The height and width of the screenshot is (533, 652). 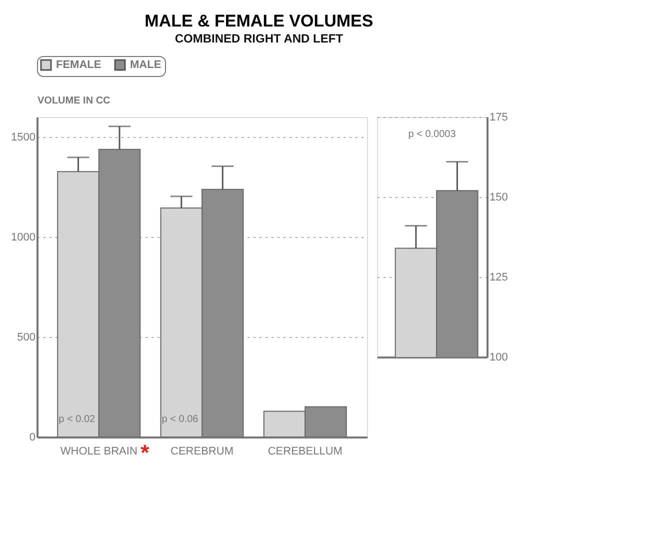 What do you see at coordinates (499, 198) in the screenshot?
I see `y-tick-label: 150` at bounding box center [499, 198].